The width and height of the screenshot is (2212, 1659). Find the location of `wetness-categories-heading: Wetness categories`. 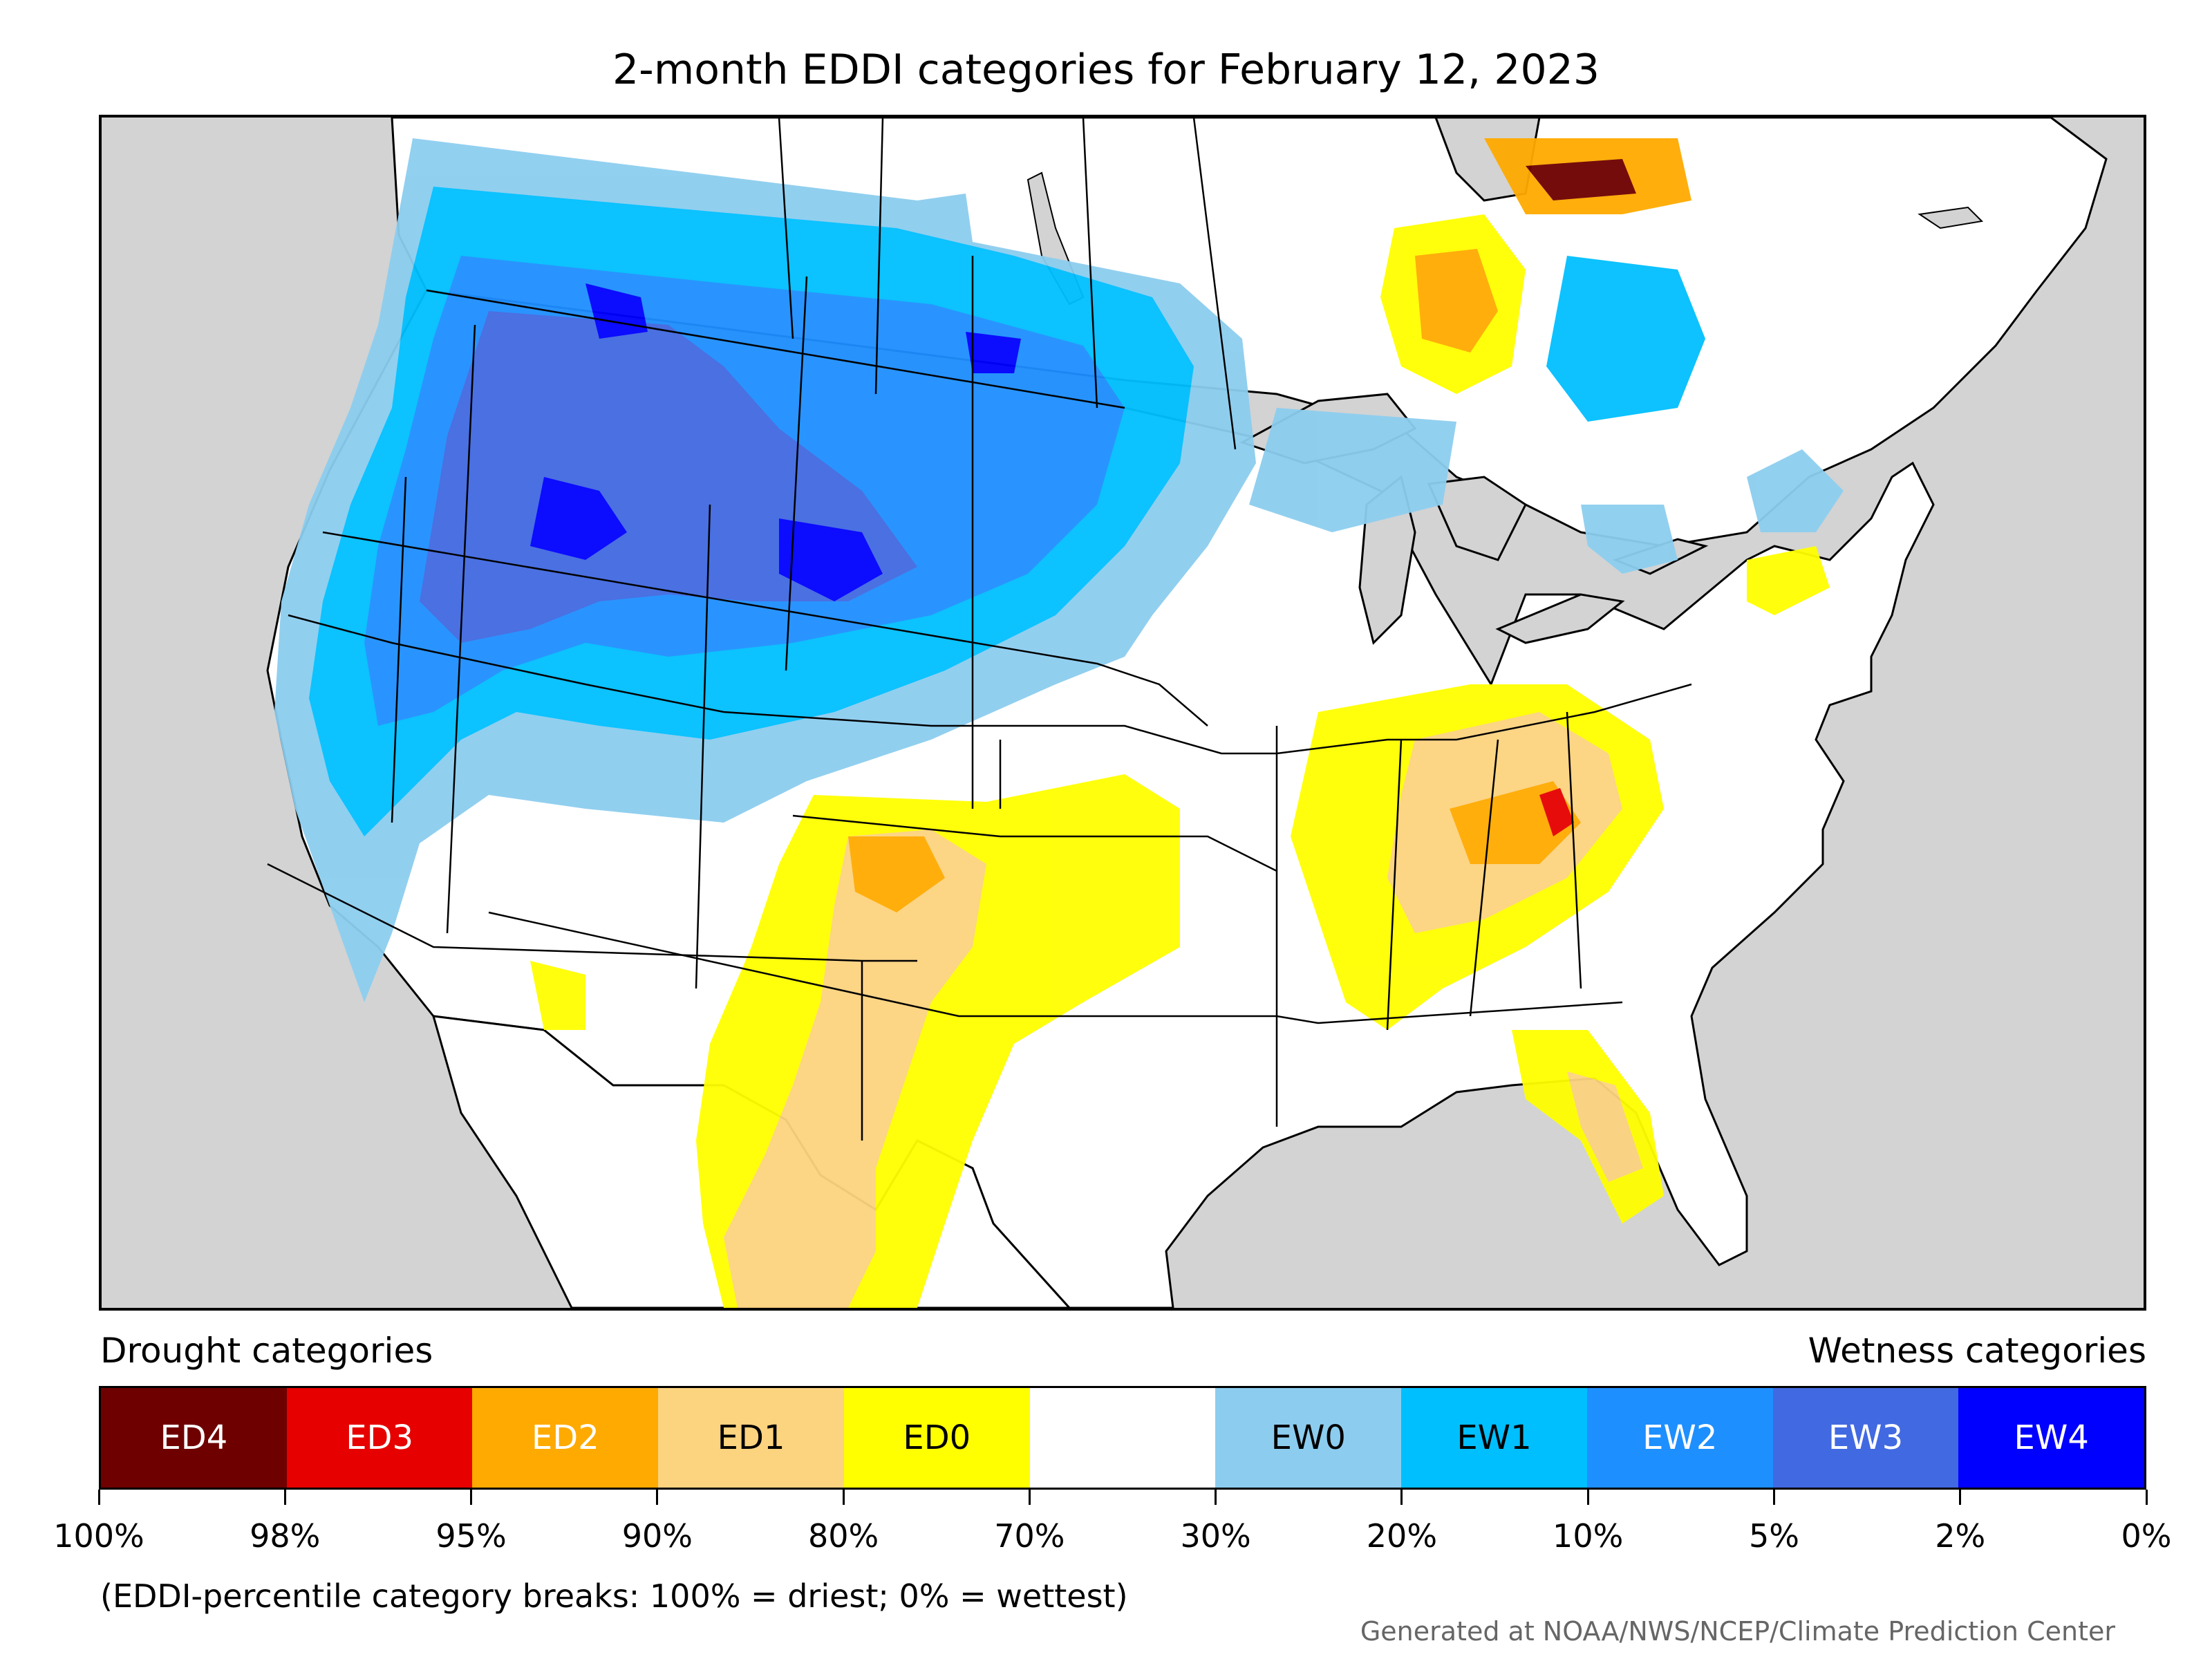

wetness-categories-heading: Wetness categories is located at coordinates (1977, 1351).